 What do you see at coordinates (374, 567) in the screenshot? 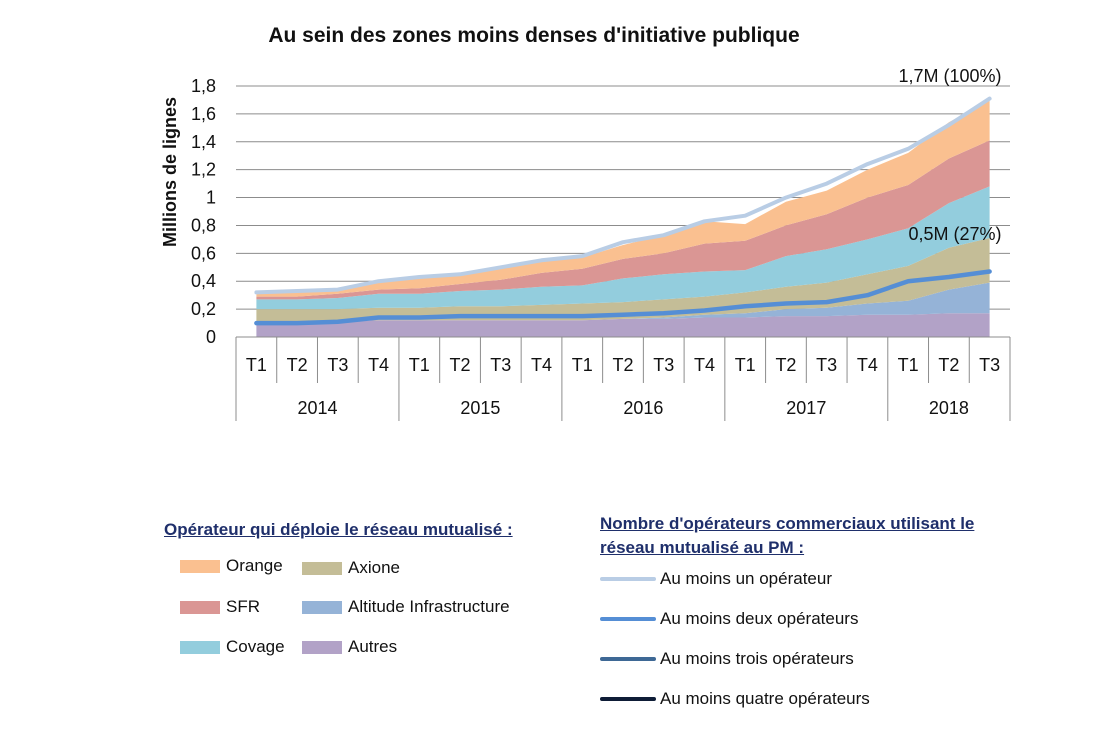
I see `legend-label: Axione` at bounding box center [374, 567].